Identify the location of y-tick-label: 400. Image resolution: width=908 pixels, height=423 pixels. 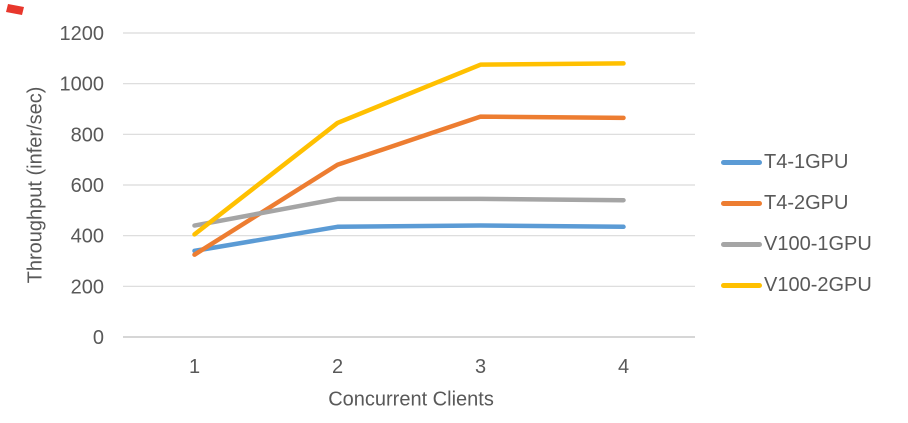
(87, 237).